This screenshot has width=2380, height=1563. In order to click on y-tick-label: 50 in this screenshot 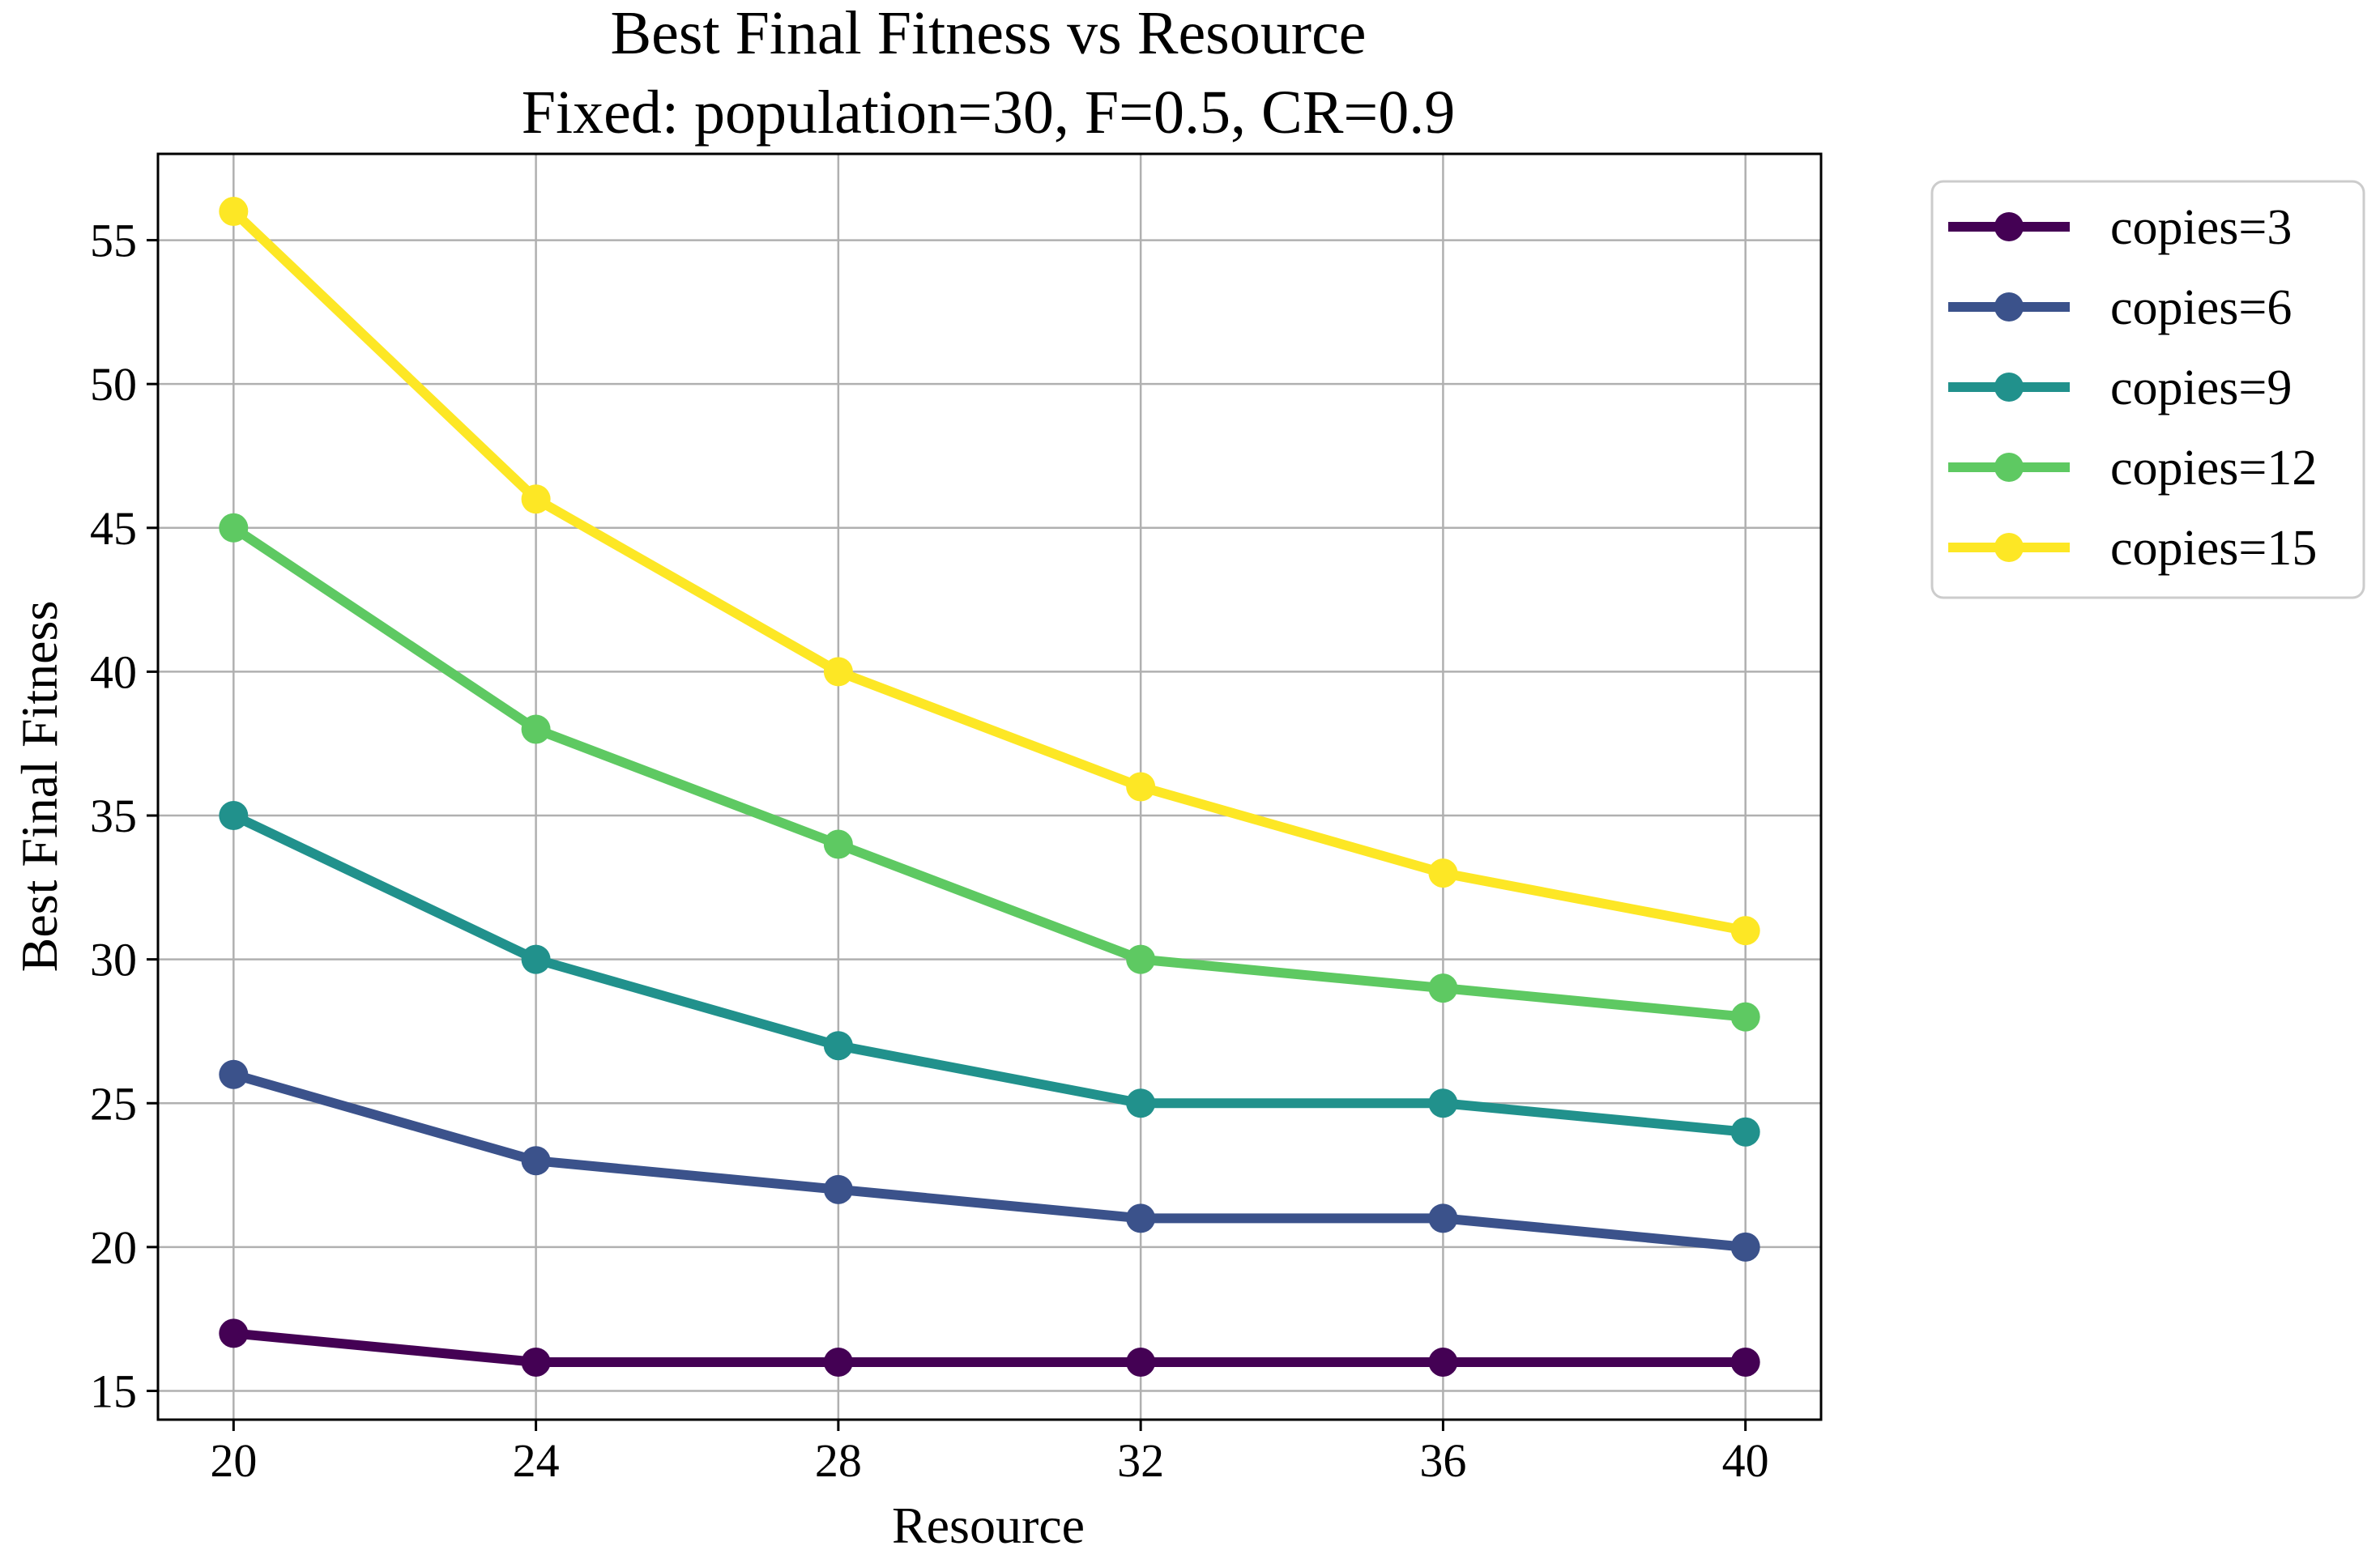, I will do `click(113, 384)`.